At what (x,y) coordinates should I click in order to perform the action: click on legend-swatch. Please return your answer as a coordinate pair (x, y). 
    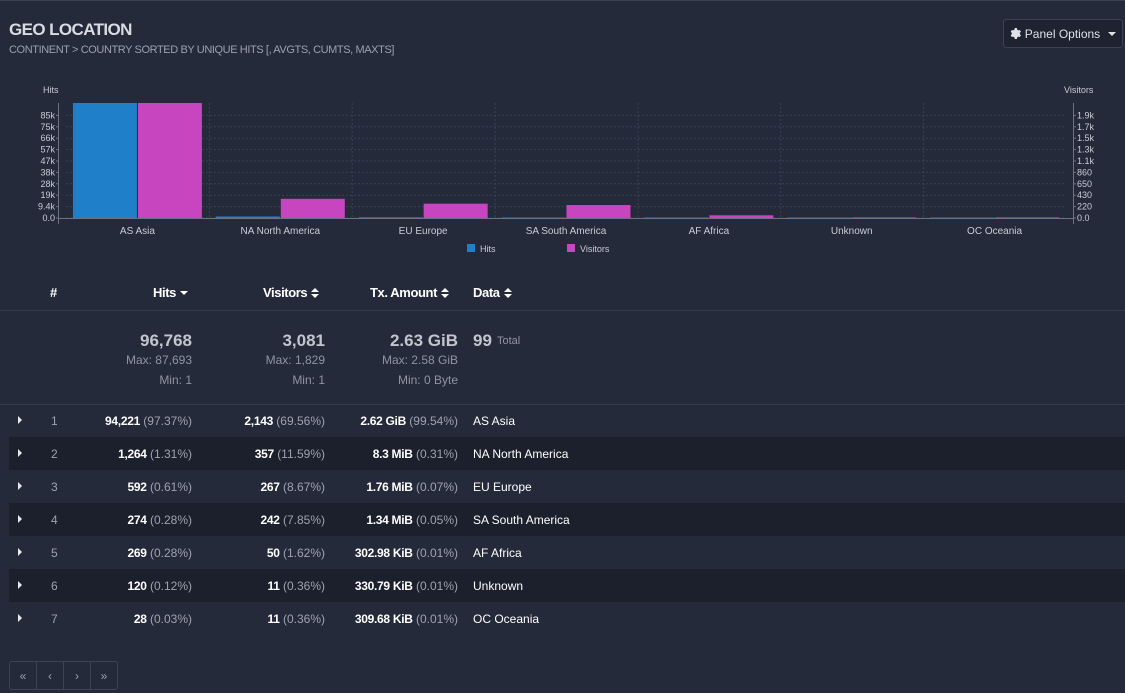
    Looking at the image, I should click on (571, 248).